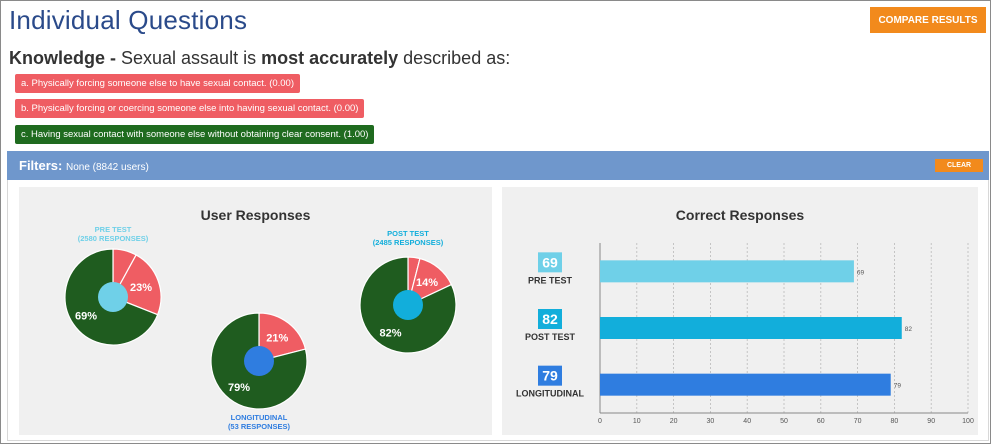 The width and height of the screenshot is (991, 444). I want to click on pie-slice-correct, so click(259, 361).